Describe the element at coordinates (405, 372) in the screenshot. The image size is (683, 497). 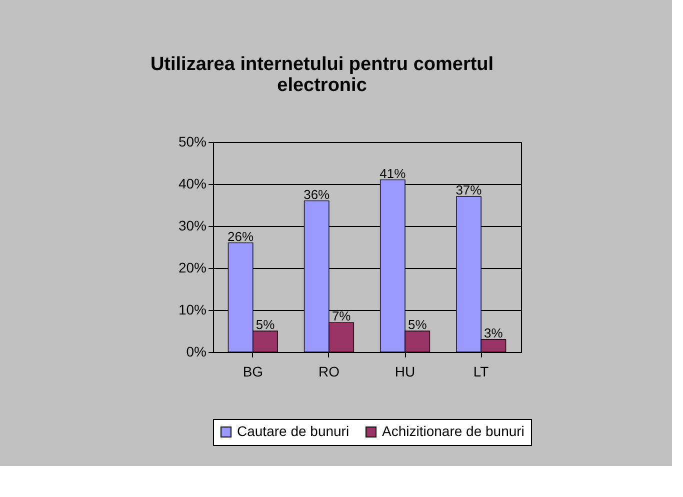
I see `x-tick-label: HU` at that location.